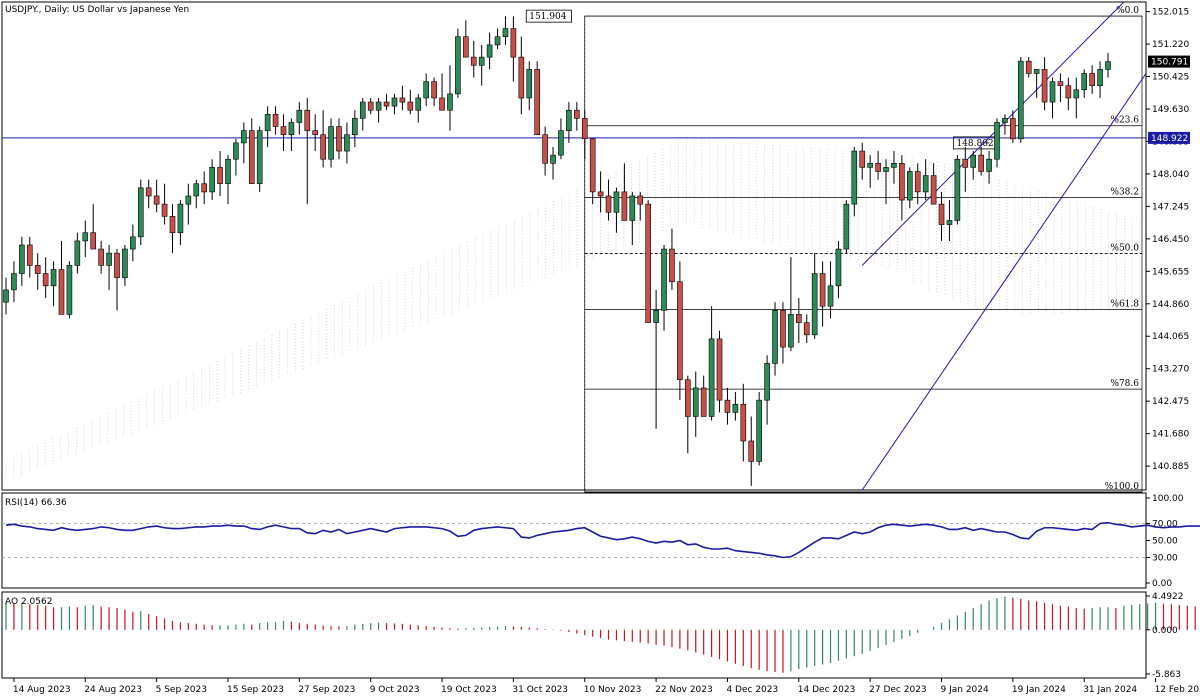 The height and width of the screenshot is (700, 1200). Describe the element at coordinates (602, 540) in the screenshot. I see `rsi-line` at that location.